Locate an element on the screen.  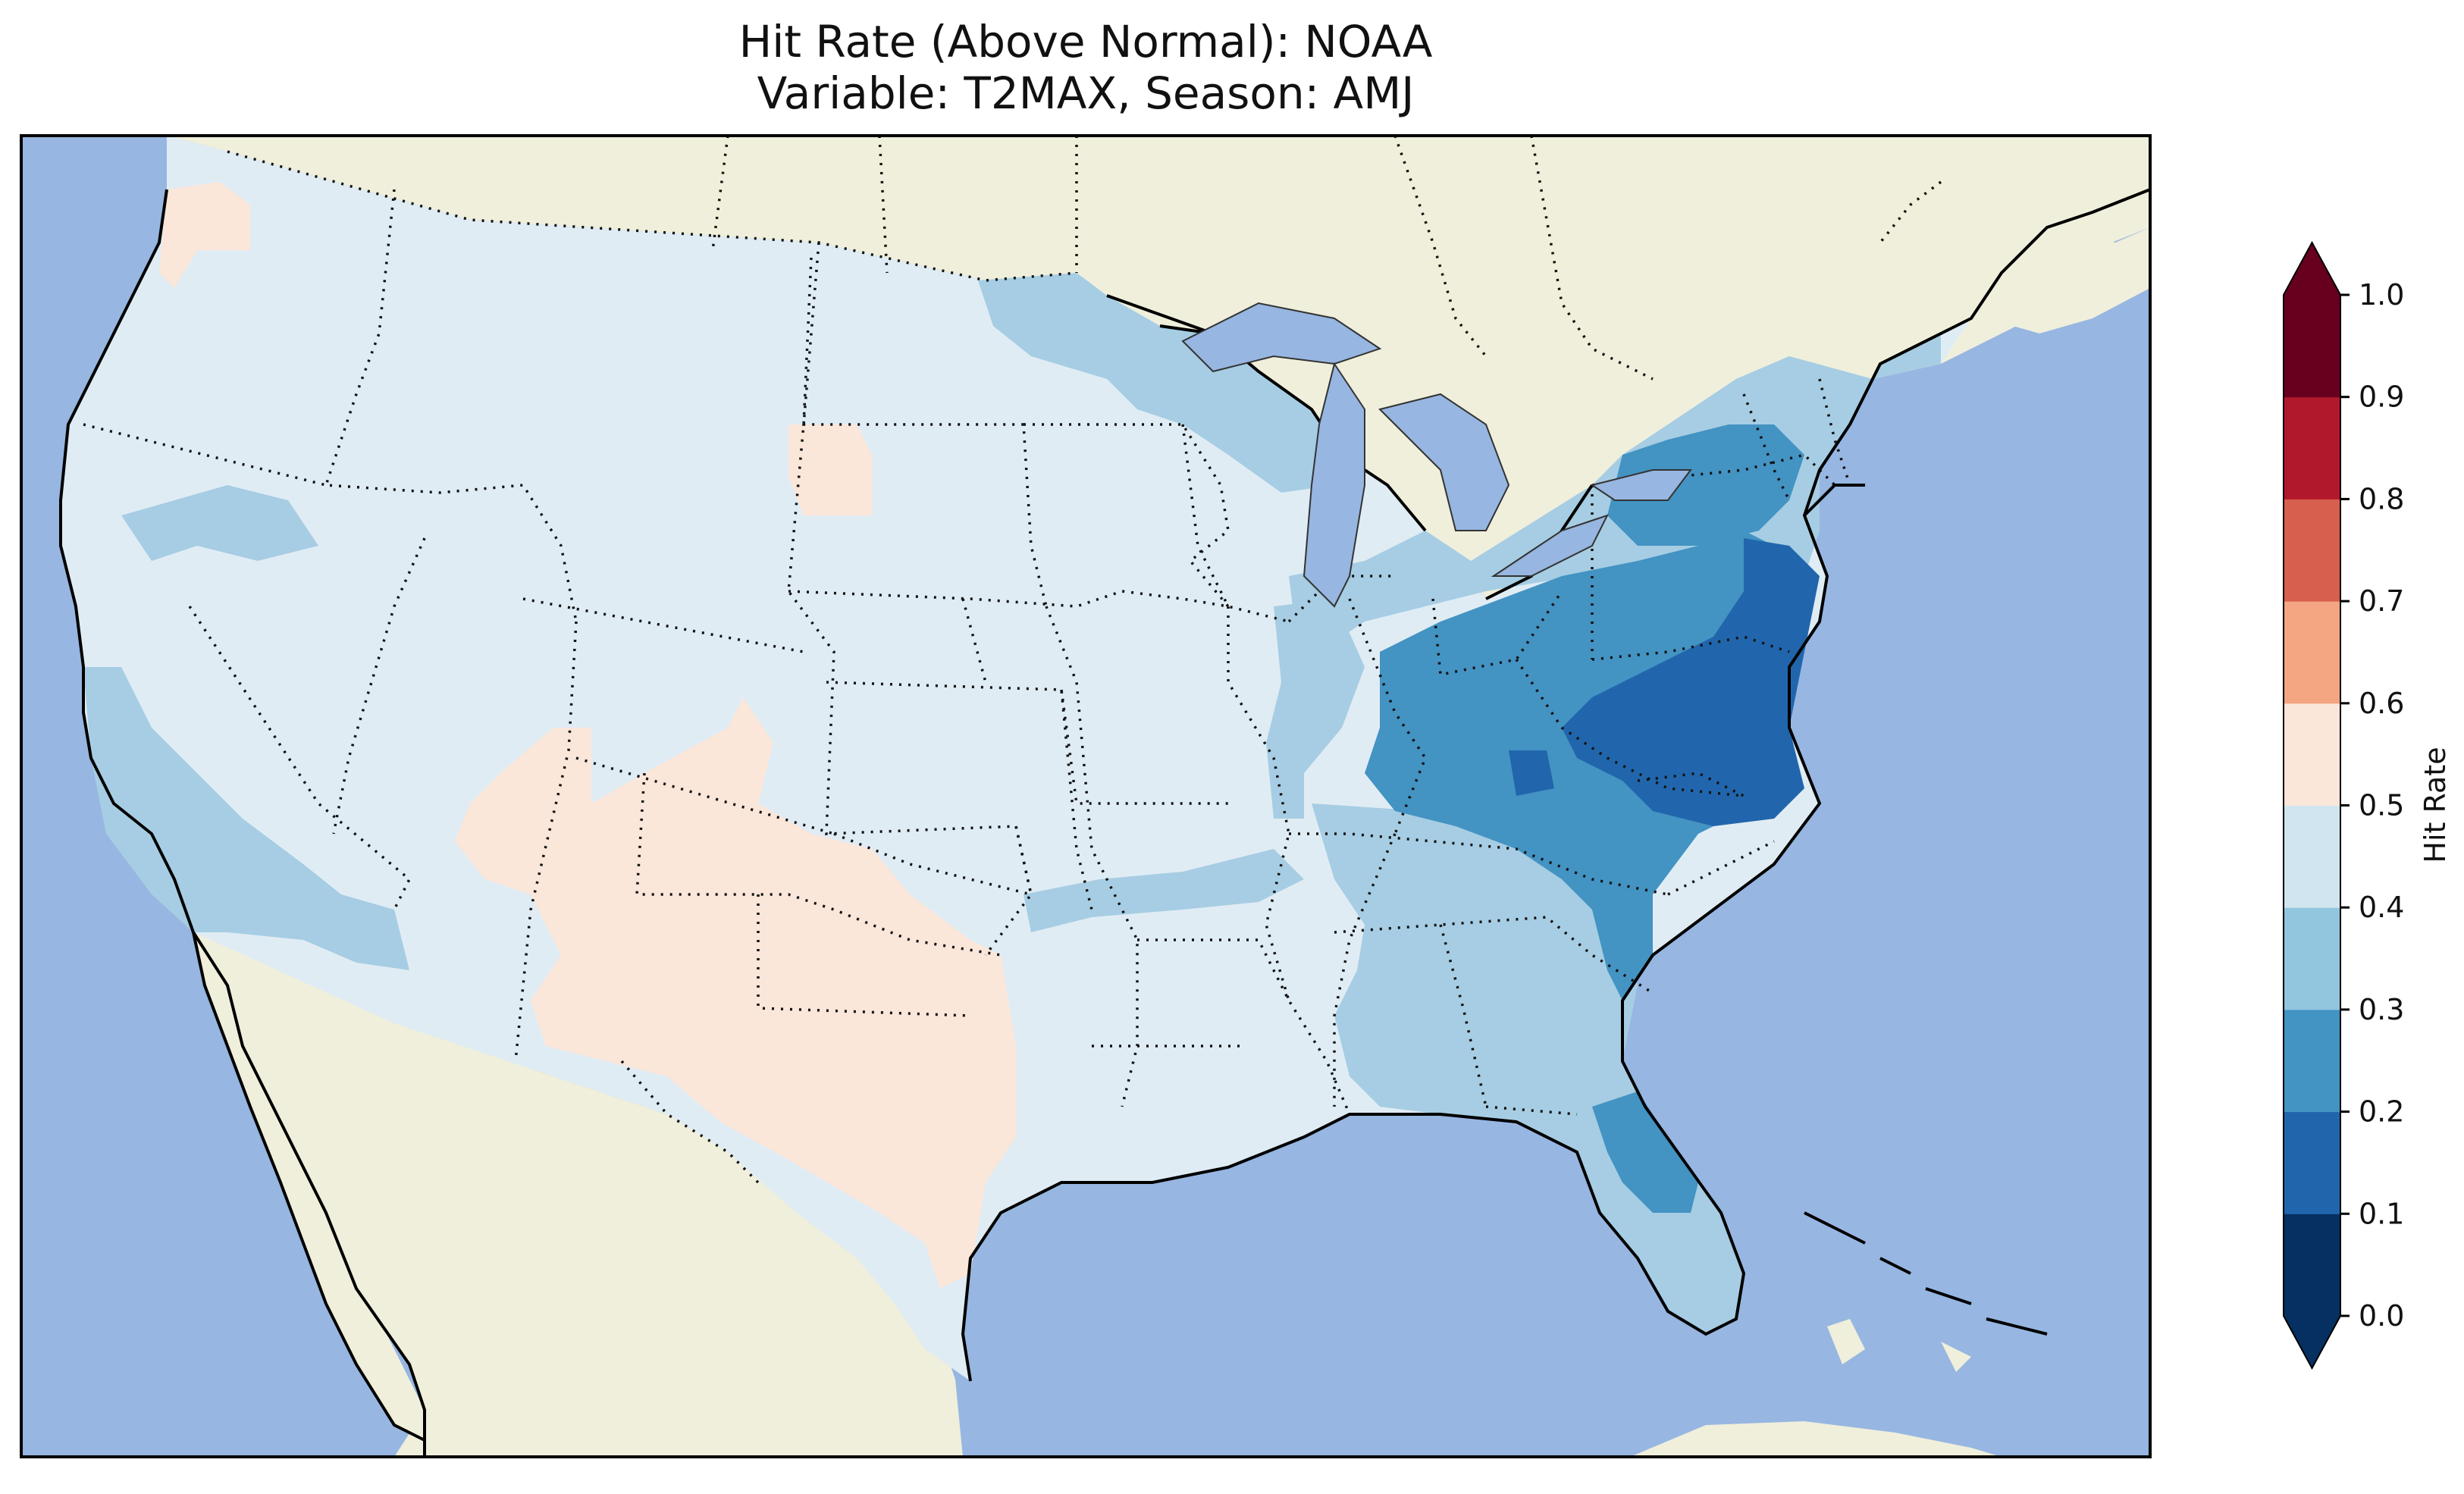
region-tx-ok-strip is located at coordinates (1164, 890).